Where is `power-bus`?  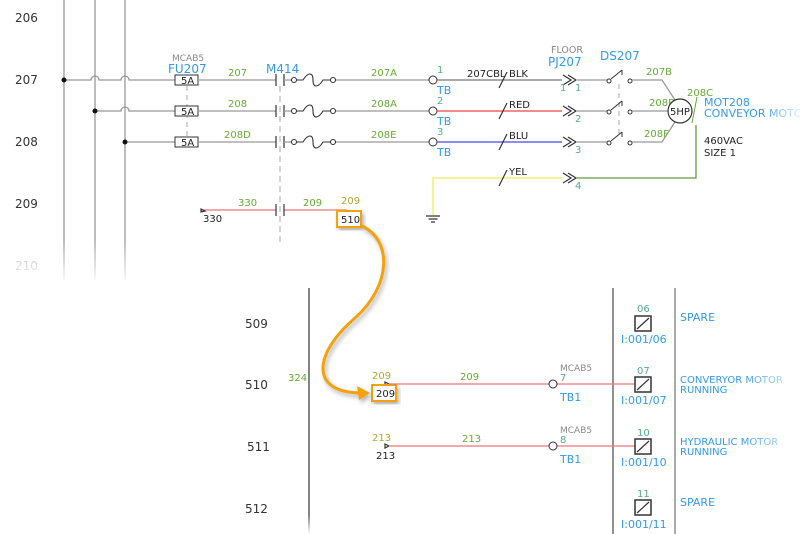
power-bus is located at coordinates (118, 140).